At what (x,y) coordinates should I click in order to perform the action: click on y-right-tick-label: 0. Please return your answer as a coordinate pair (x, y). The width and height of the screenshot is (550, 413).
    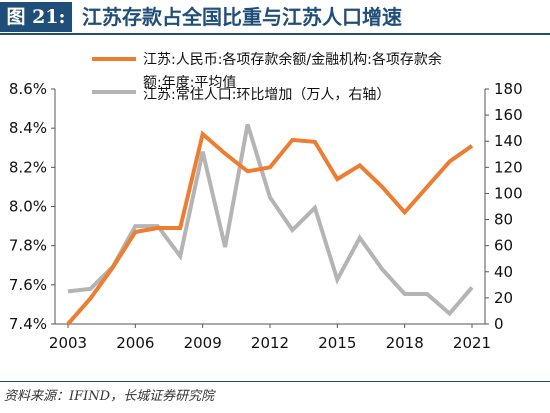
    Looking at the image, I should click on (499, 324).